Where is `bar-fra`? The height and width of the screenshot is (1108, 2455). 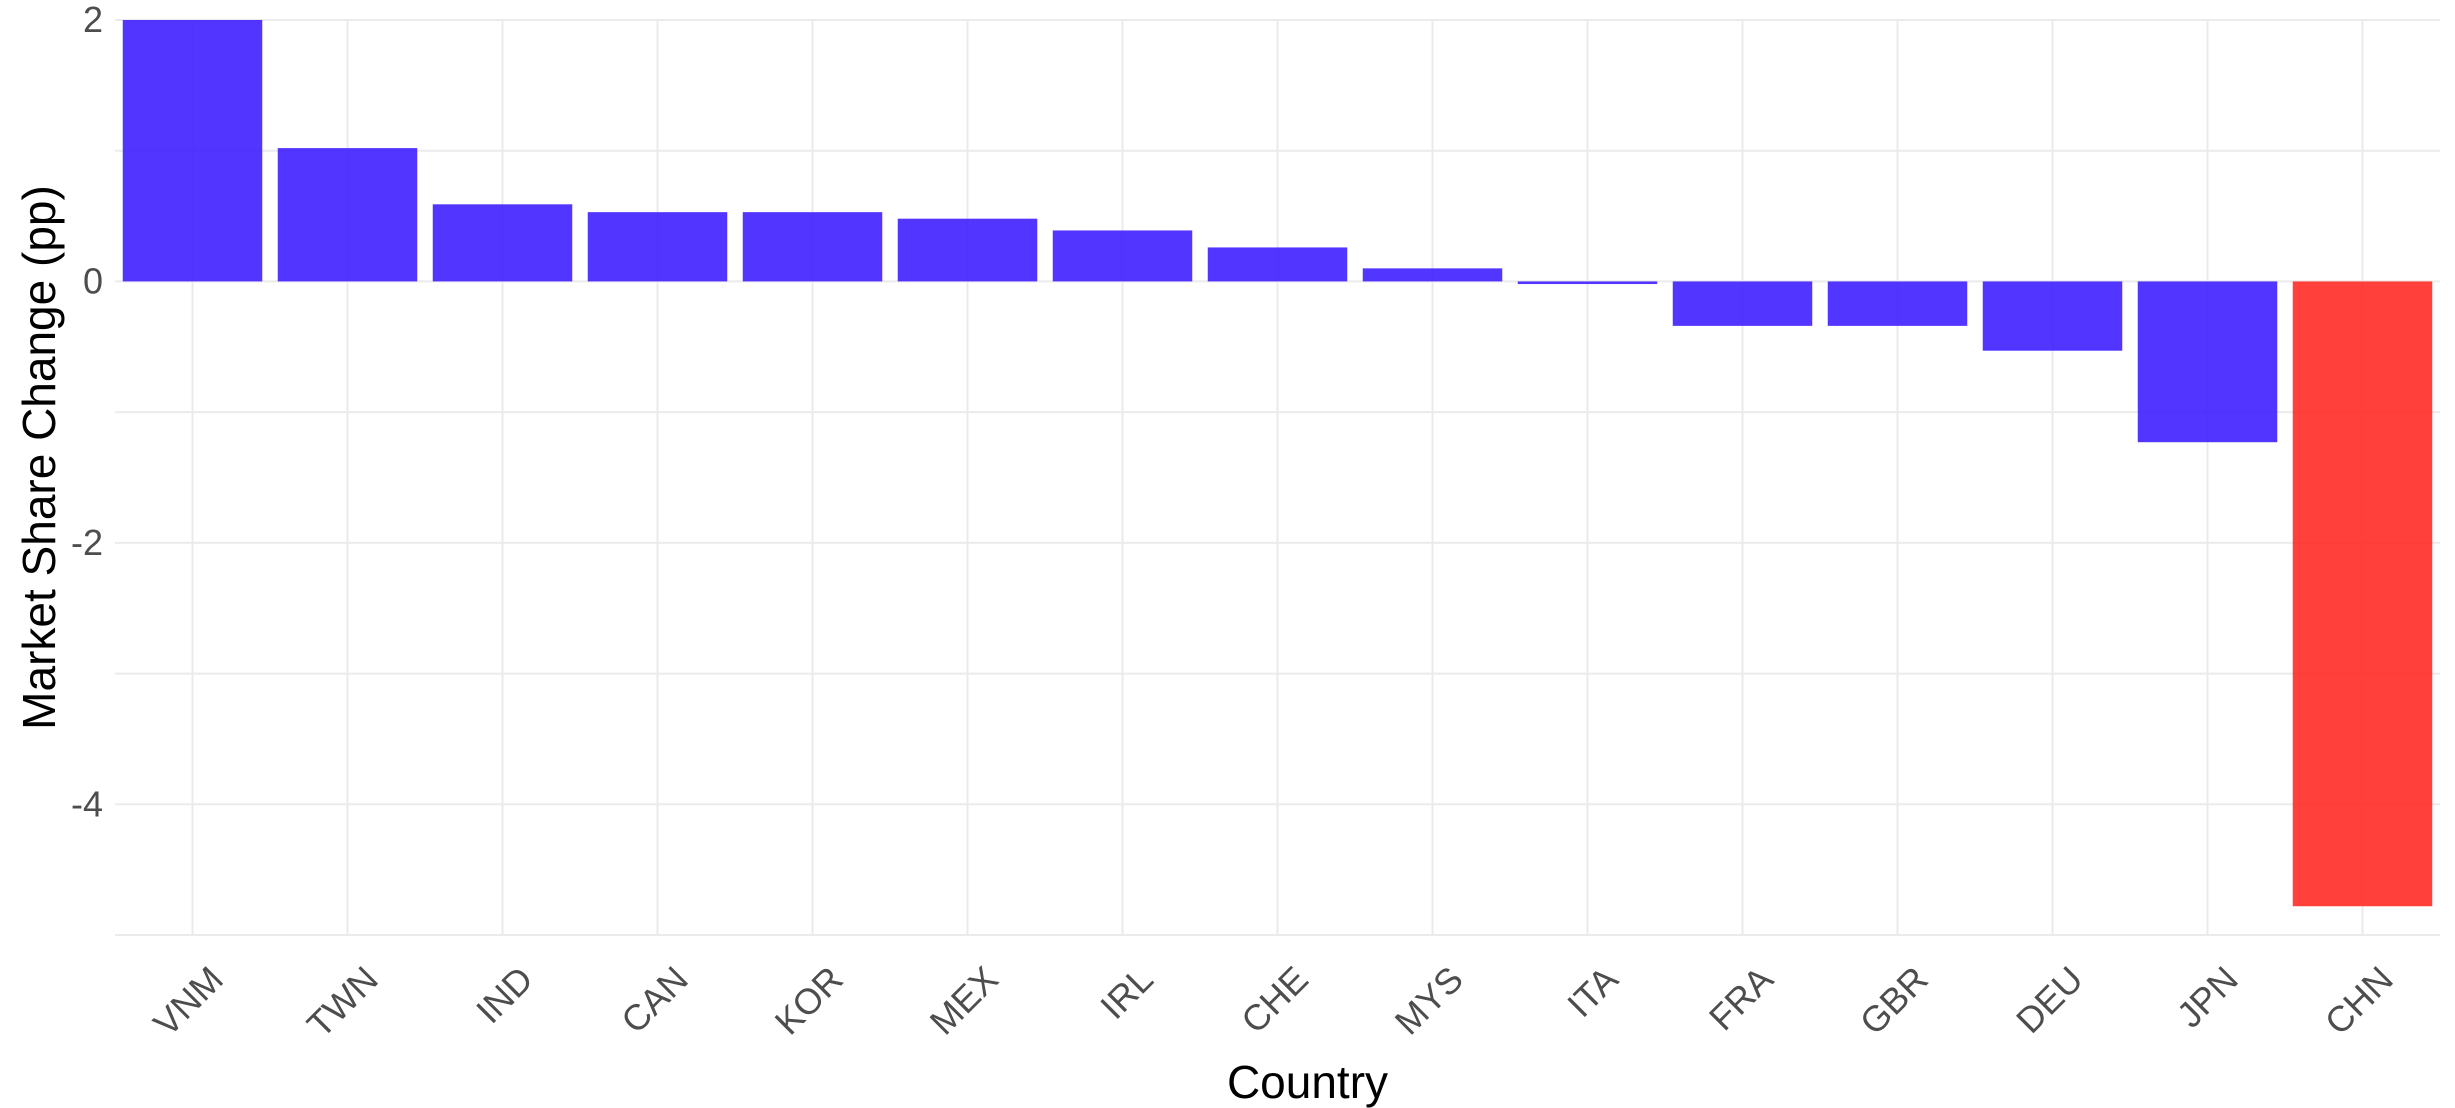
bar-fra is located at coordinates (1742, 303).